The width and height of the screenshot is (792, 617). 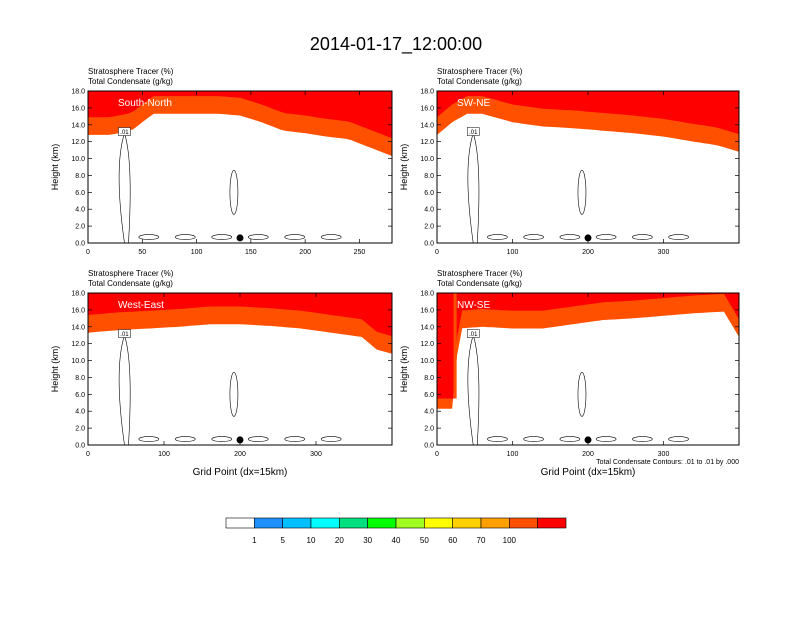 I want to click on x-tick-label: 0, so click(x=437, y=454).